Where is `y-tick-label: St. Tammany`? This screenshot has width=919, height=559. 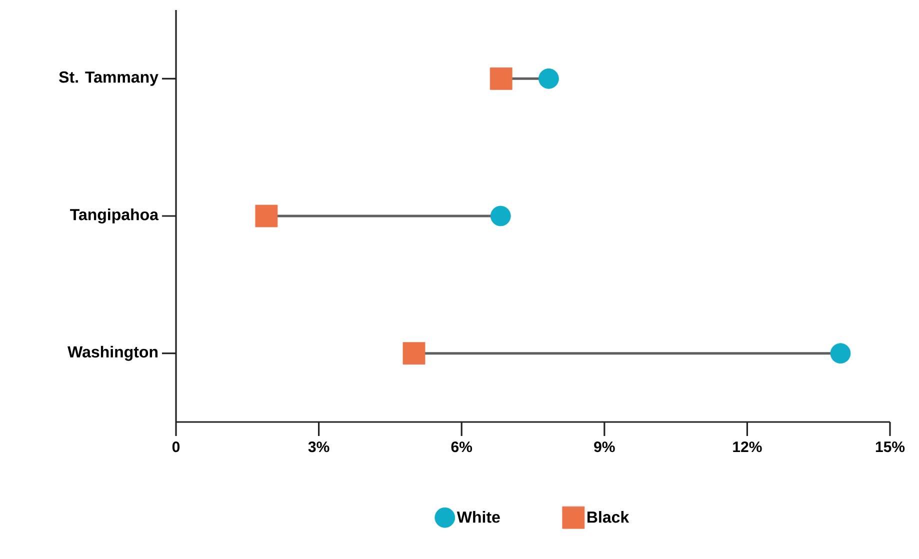 y-tick-label: St. Tammany is located at coordinates (108, 78).